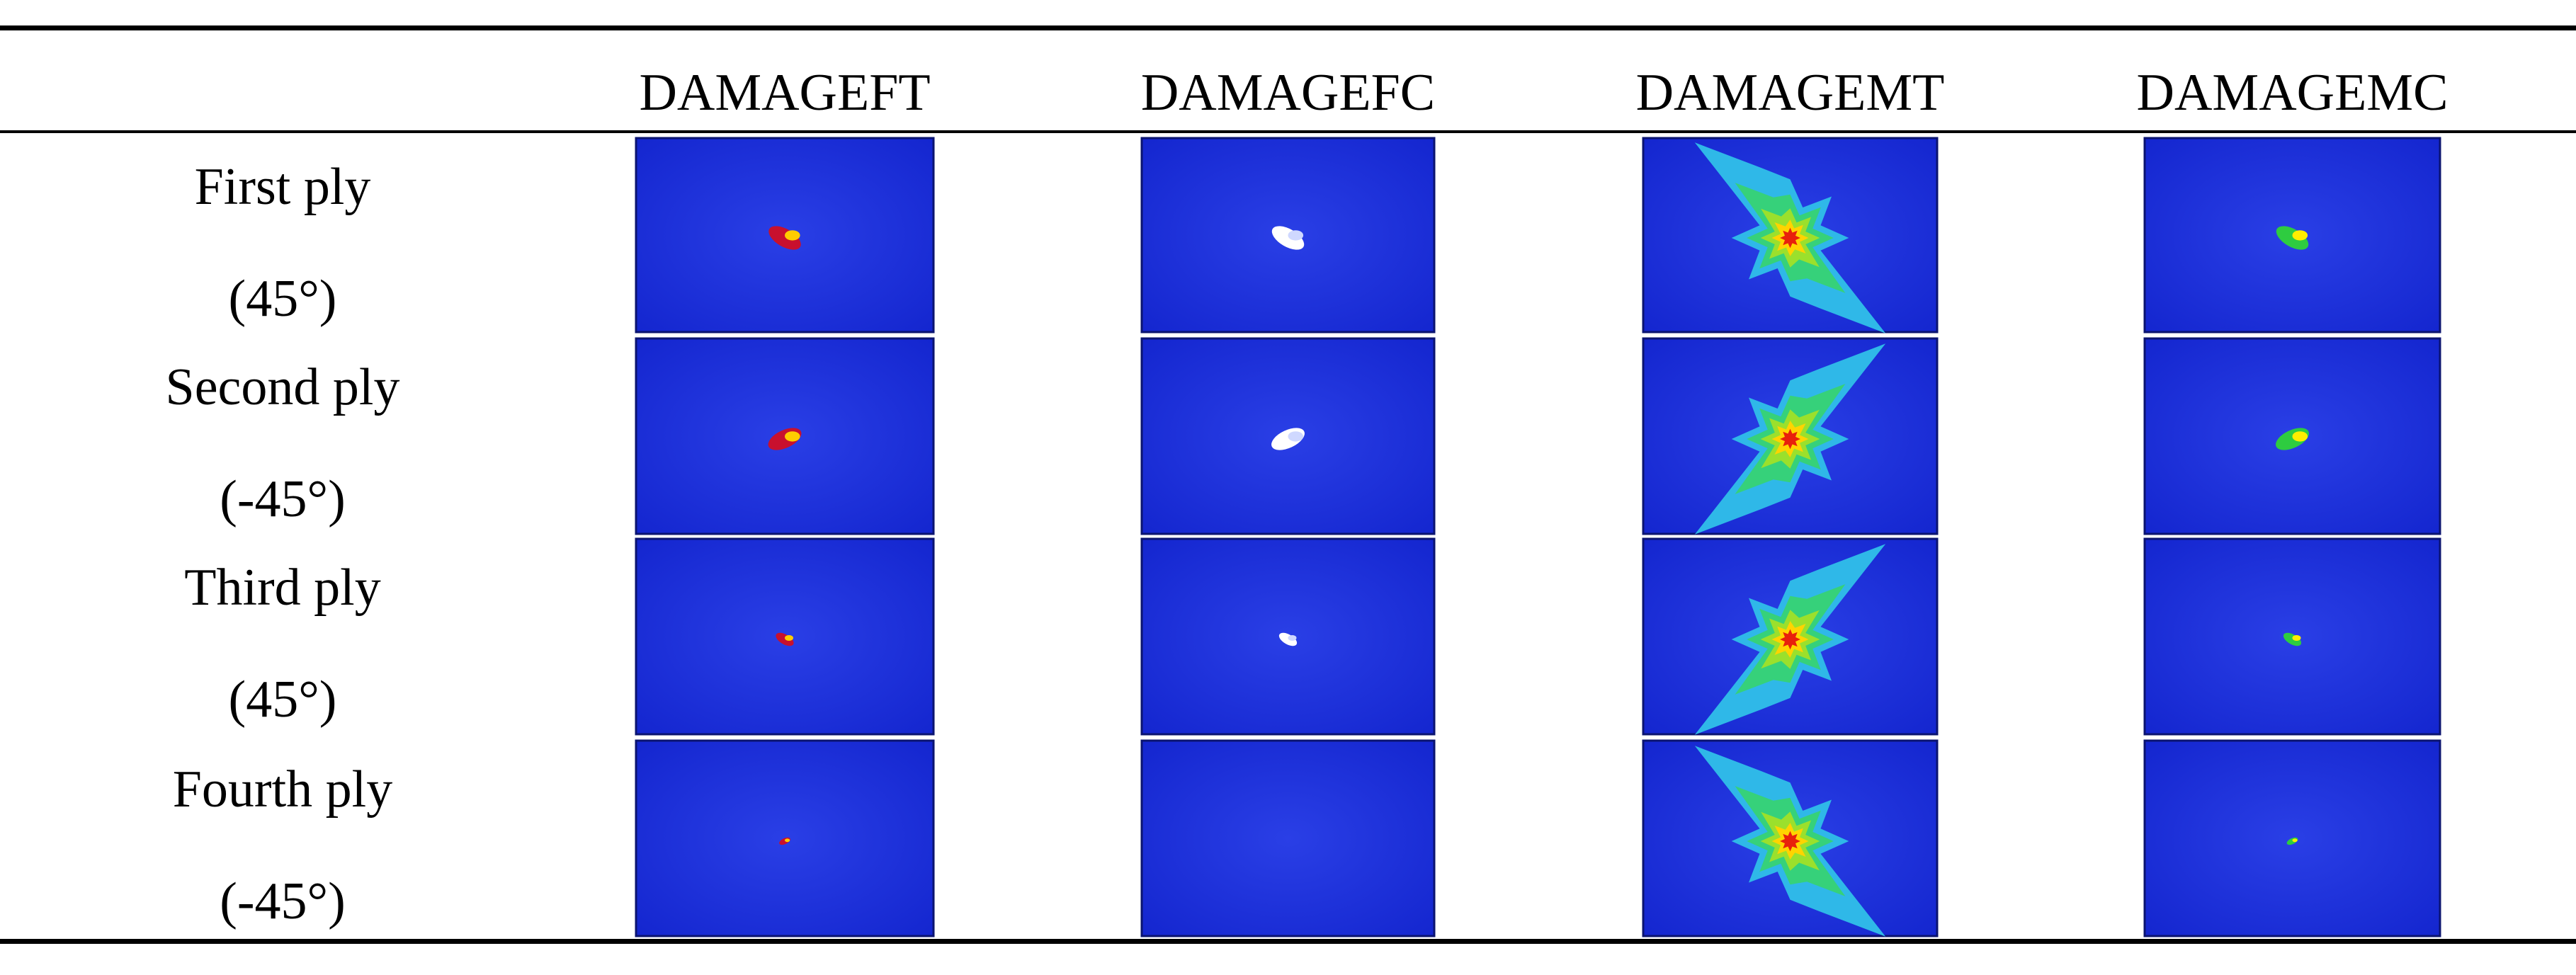 The height and width of the screenshot is (975, 2576). What do you see at coordinates (283, 187) in the screenshot?
I see `row-name: First ply` at bounding box center [283, 187].